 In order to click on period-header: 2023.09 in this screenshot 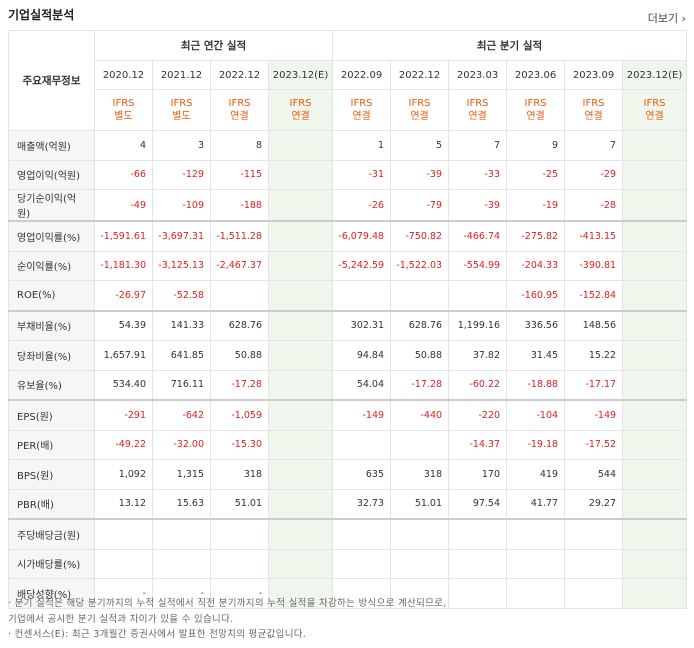, I will do `click(594, 75)`.